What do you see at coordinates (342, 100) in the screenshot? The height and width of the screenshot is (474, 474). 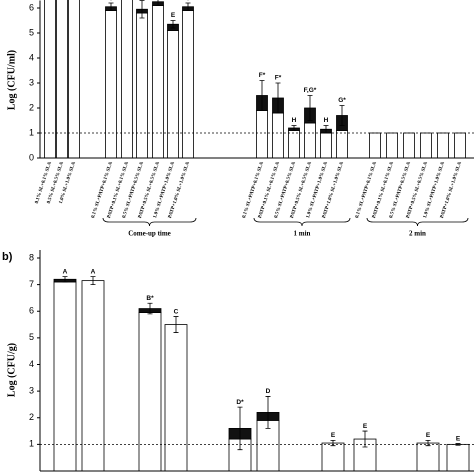 I see `significance-letter: G*` at bounding box center [342, 100].